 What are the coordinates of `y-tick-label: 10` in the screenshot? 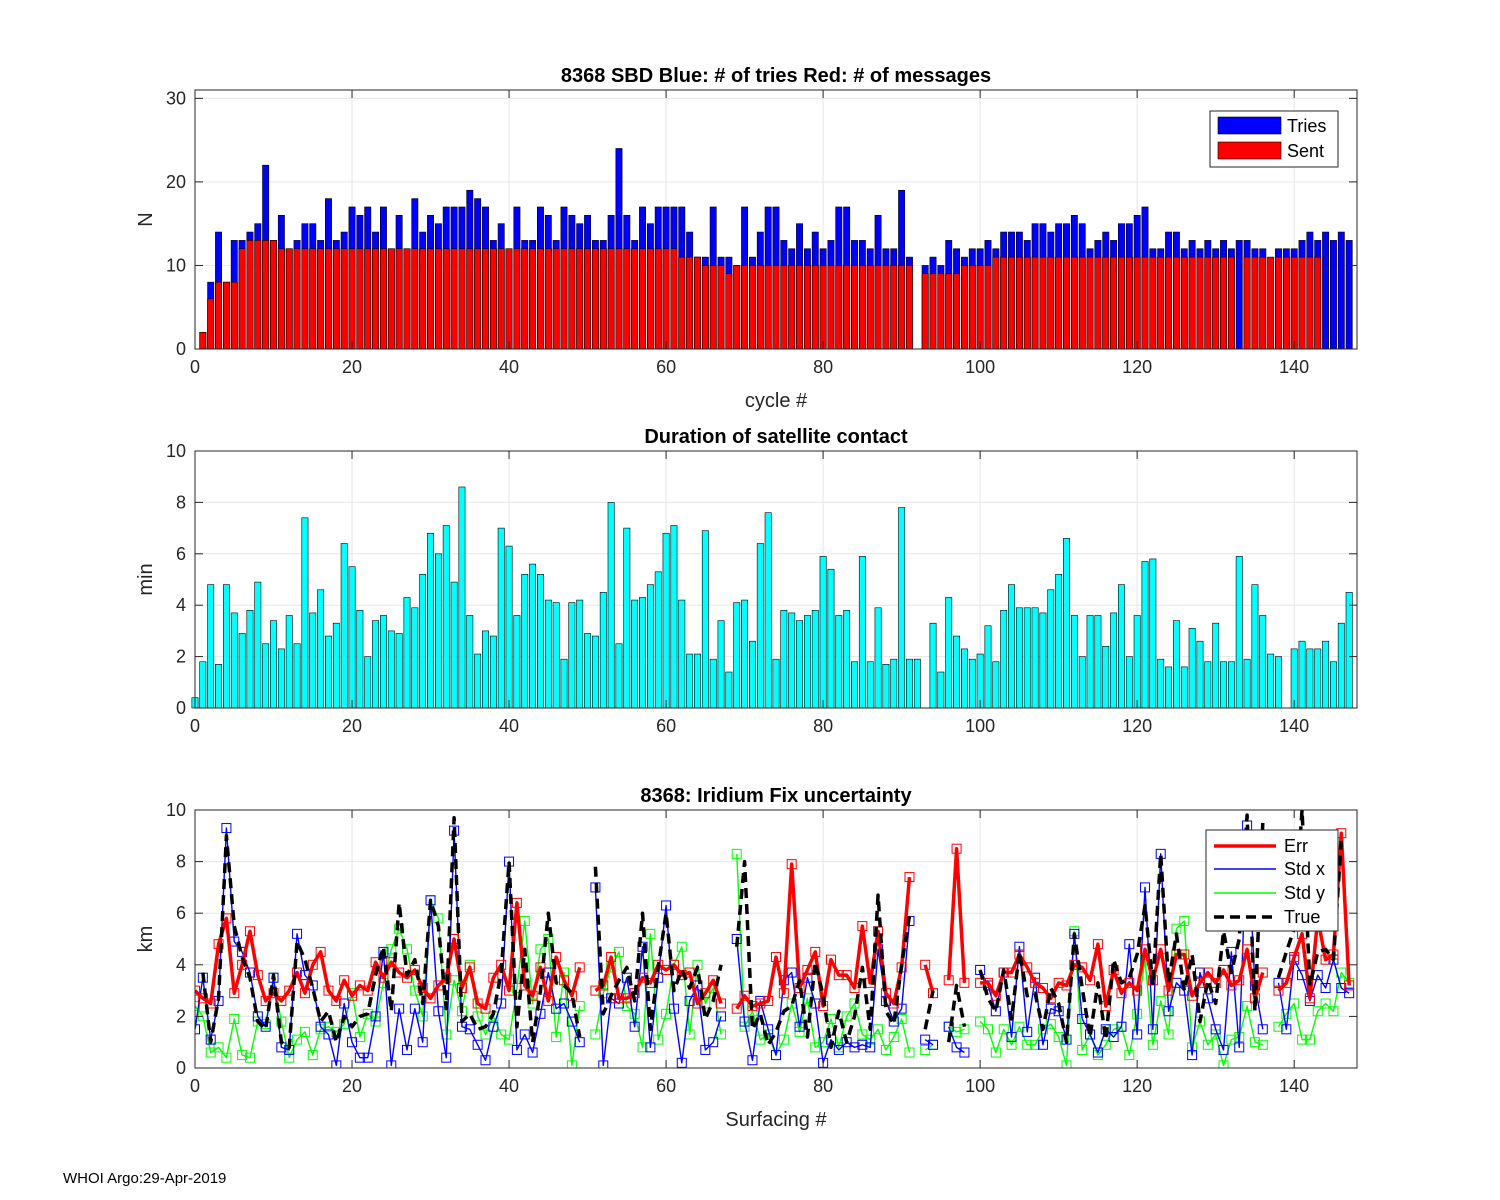 It's located at (176, 265).